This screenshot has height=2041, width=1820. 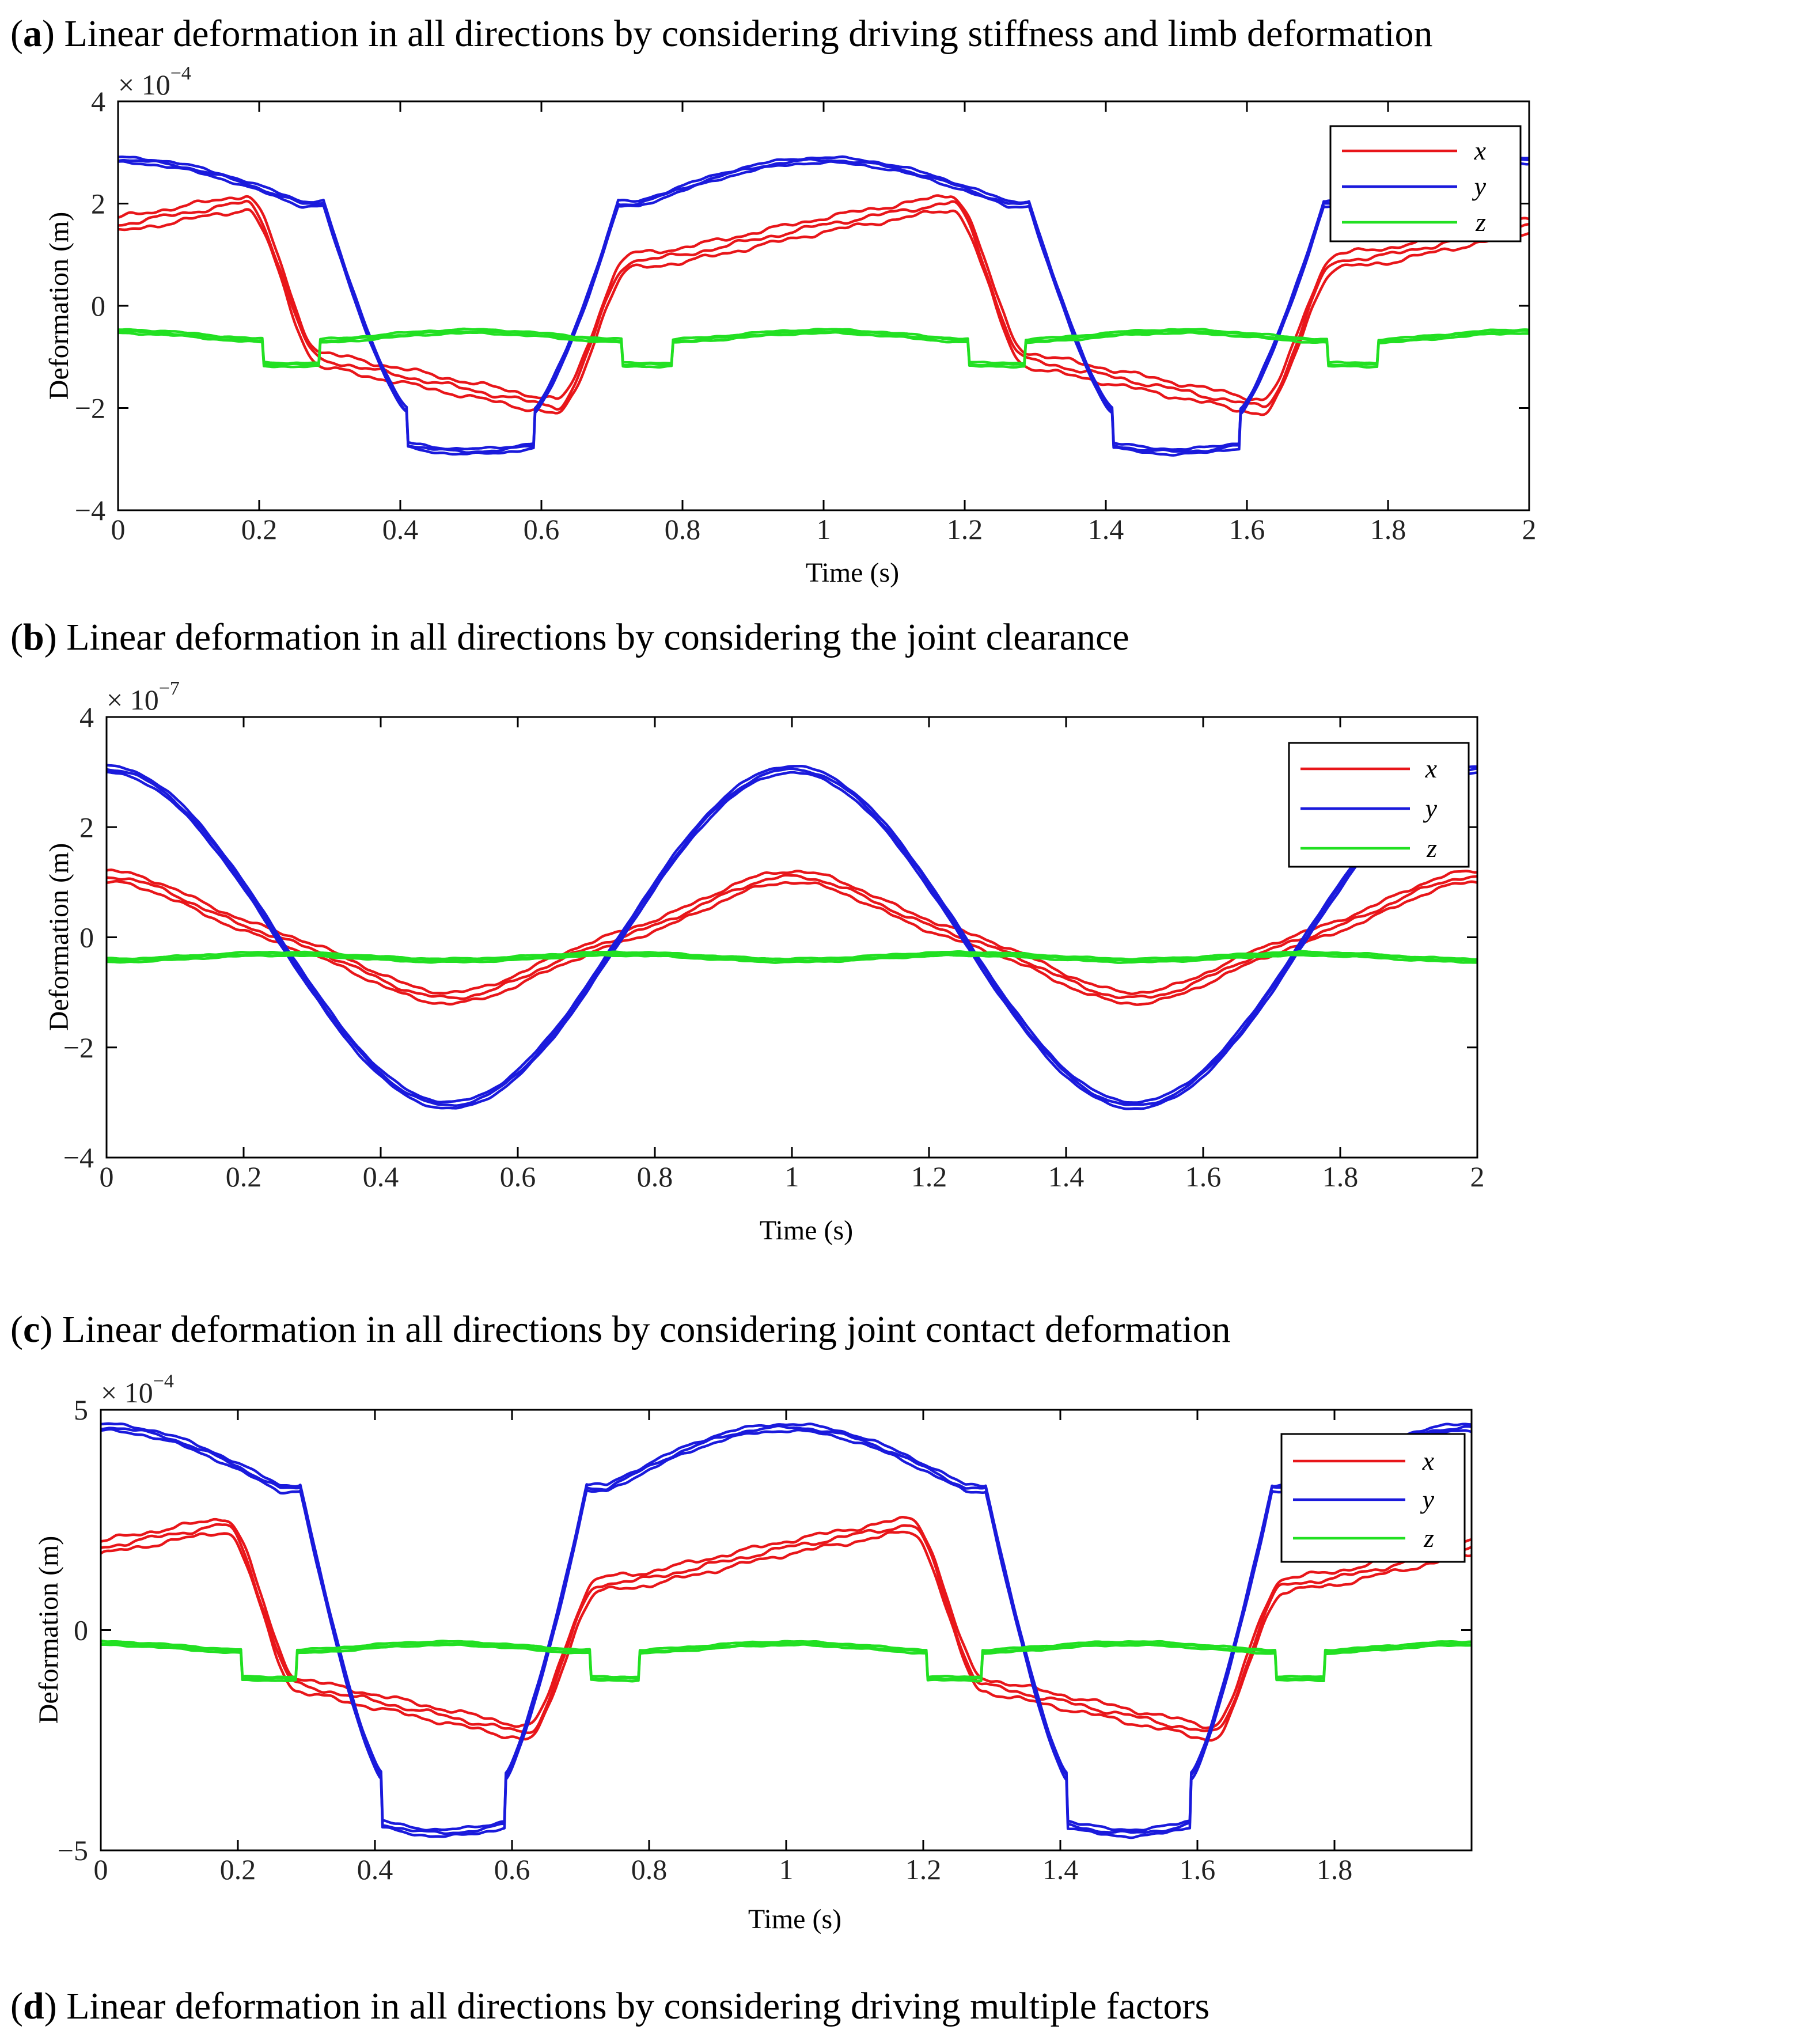 I want to click on legend-box-a, so click(x=1425, y=183).